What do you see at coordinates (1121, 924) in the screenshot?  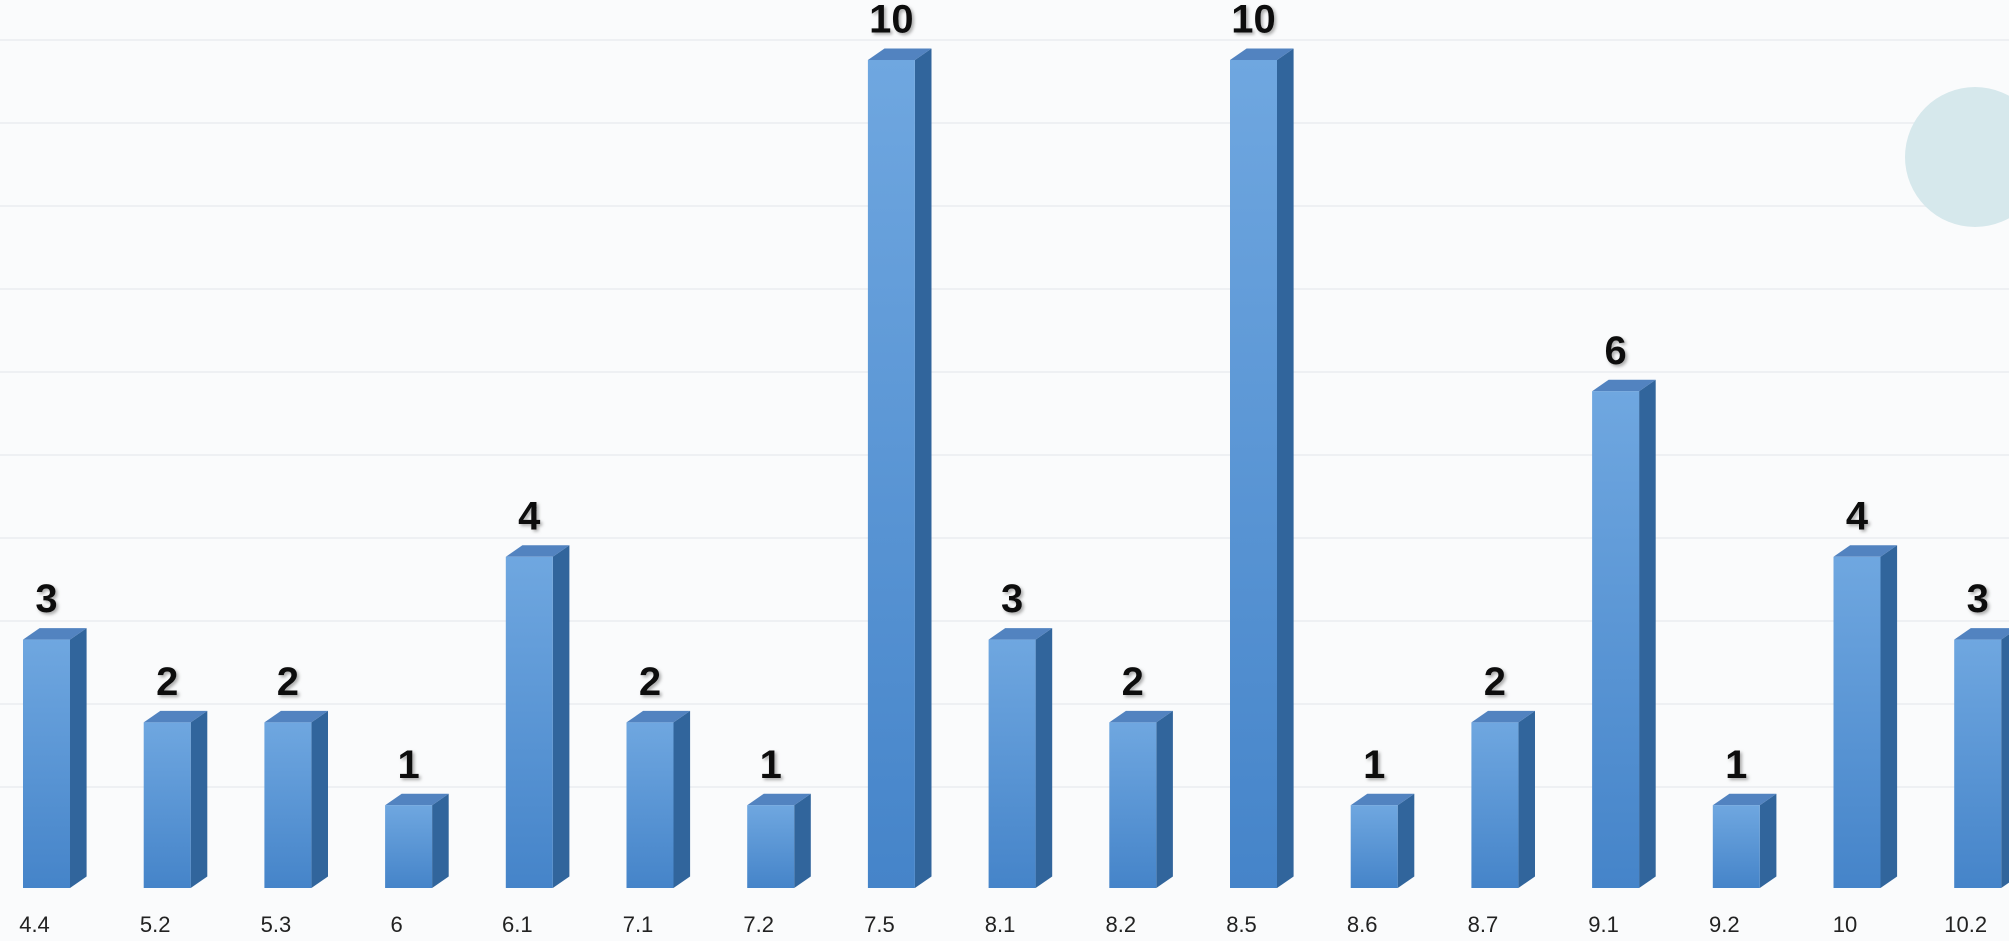 I see `x-tick-label: 8.2` at bounding box center [1121, 924].